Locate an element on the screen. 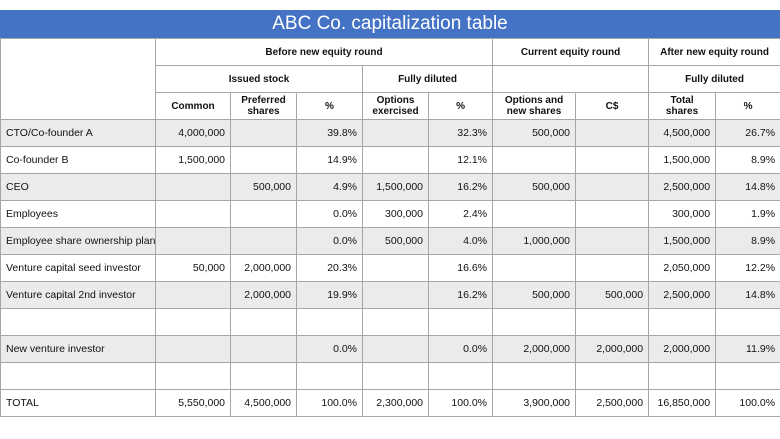  group-header: Current equity round is located at coordinates (571, 52).